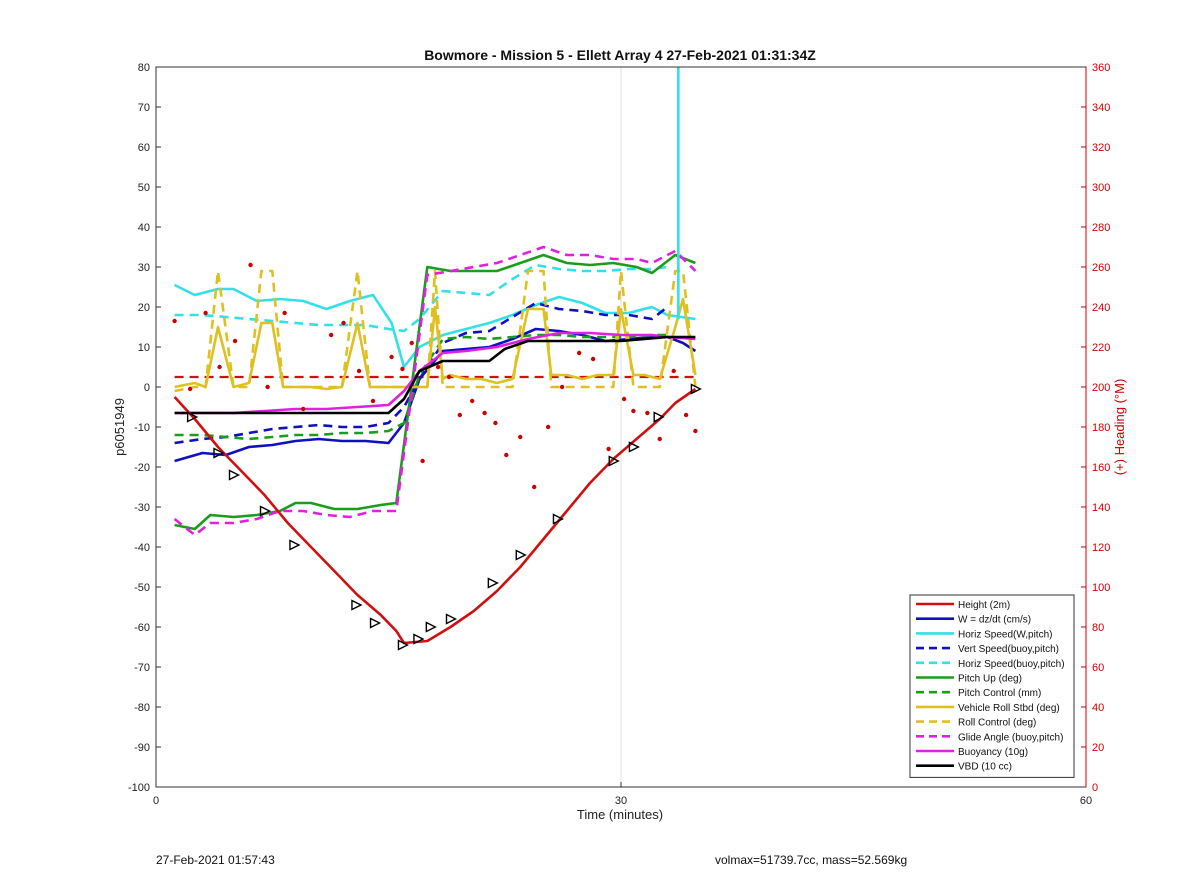 The image size is (1200, 885). I want to click on legend-label: Horiz Speed(W,pitch), so click(1005, 634).